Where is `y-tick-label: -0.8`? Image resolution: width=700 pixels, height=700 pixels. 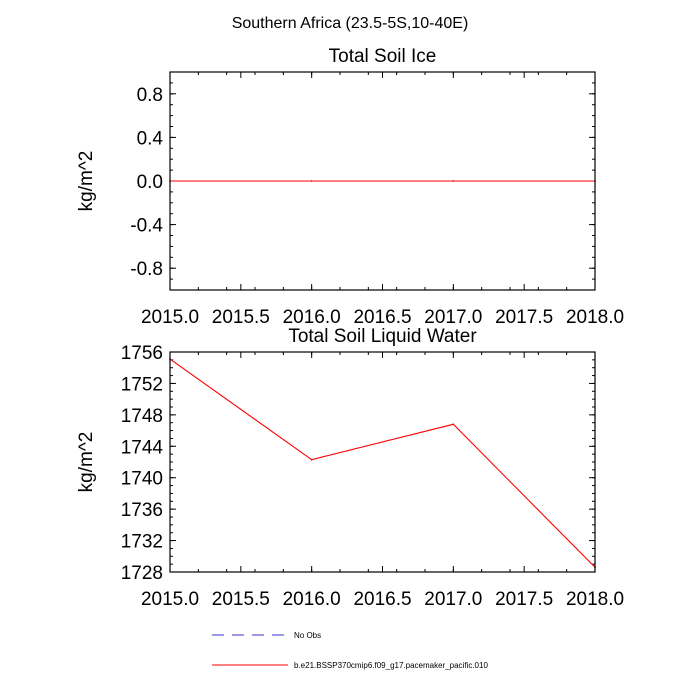
y-tick-label: -0.8 is located at coordinates (146, 269).